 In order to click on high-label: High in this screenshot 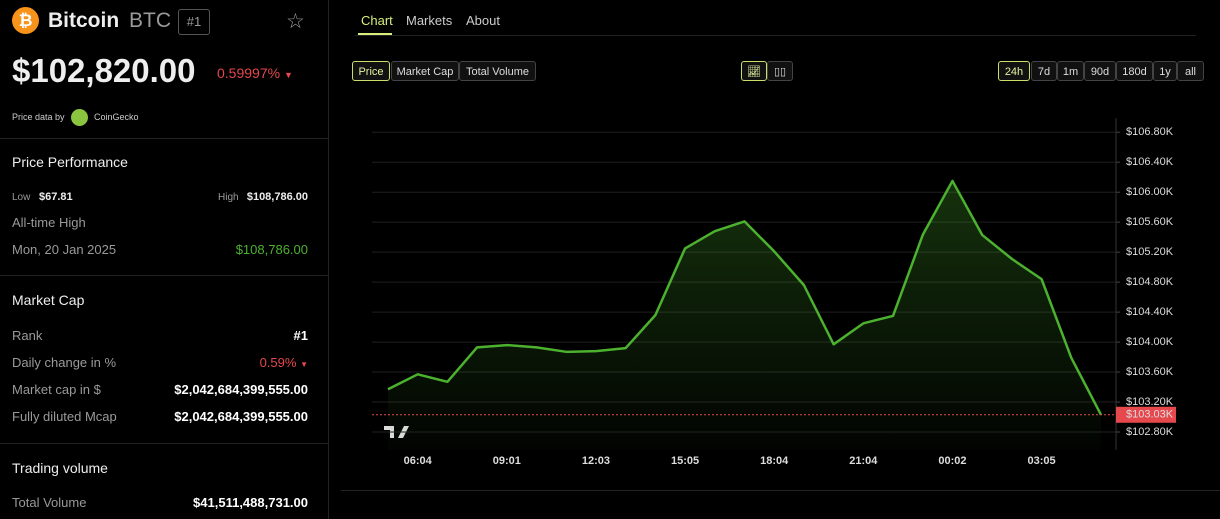, I will do `click(228, 197)`.